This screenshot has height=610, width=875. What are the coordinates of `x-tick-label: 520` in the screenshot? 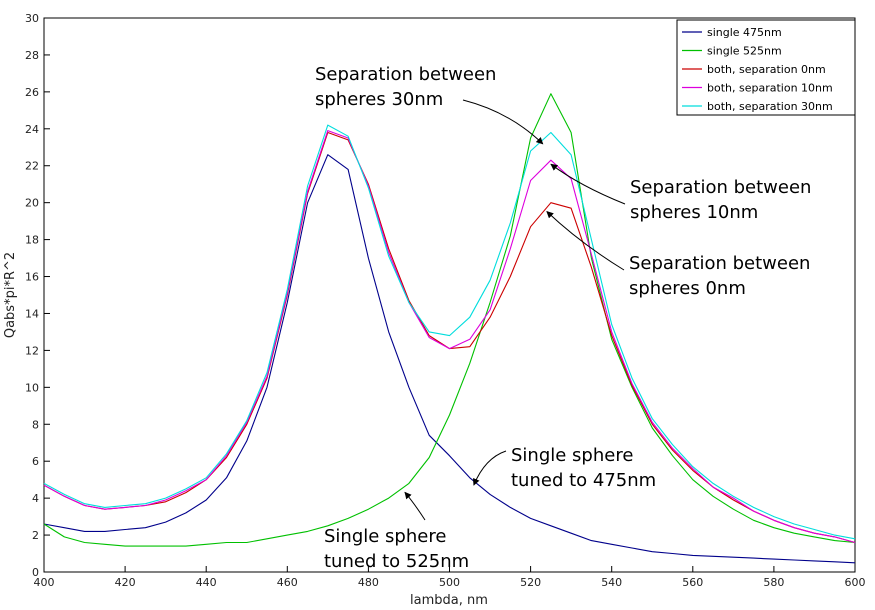 It's located at (530, 582).